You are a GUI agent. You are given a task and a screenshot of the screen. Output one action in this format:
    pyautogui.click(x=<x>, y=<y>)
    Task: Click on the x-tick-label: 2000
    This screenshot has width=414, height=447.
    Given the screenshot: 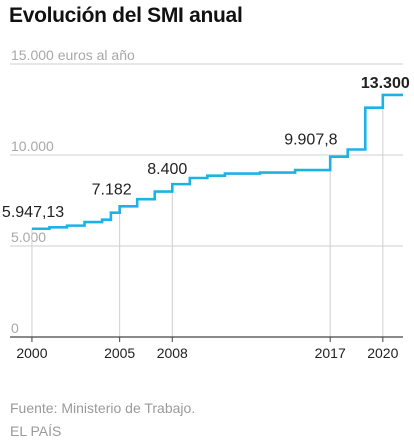 What is the action you would take?
    pyautogui.click(x=31, y=353)
    